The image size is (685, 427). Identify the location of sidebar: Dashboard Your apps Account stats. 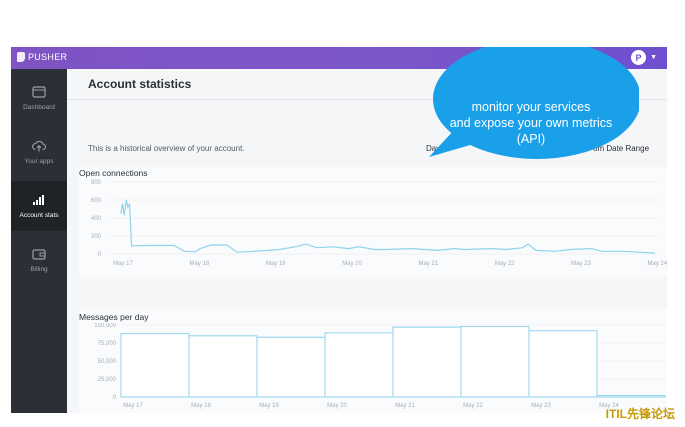
(39, 241).